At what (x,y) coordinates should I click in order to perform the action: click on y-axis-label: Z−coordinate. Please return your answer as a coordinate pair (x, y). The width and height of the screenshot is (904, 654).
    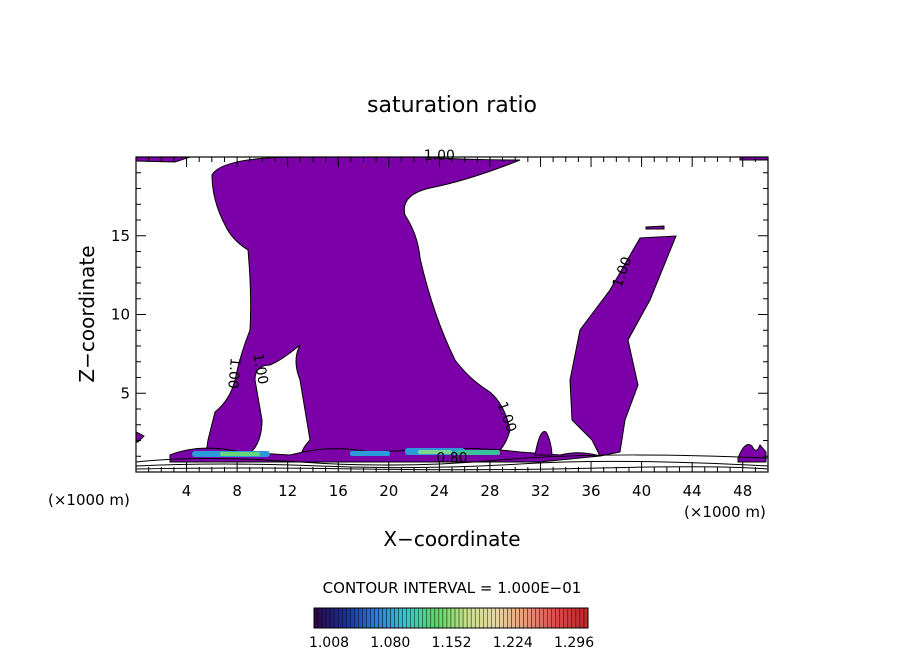
    Looking at the image, I should click on (87, 313).